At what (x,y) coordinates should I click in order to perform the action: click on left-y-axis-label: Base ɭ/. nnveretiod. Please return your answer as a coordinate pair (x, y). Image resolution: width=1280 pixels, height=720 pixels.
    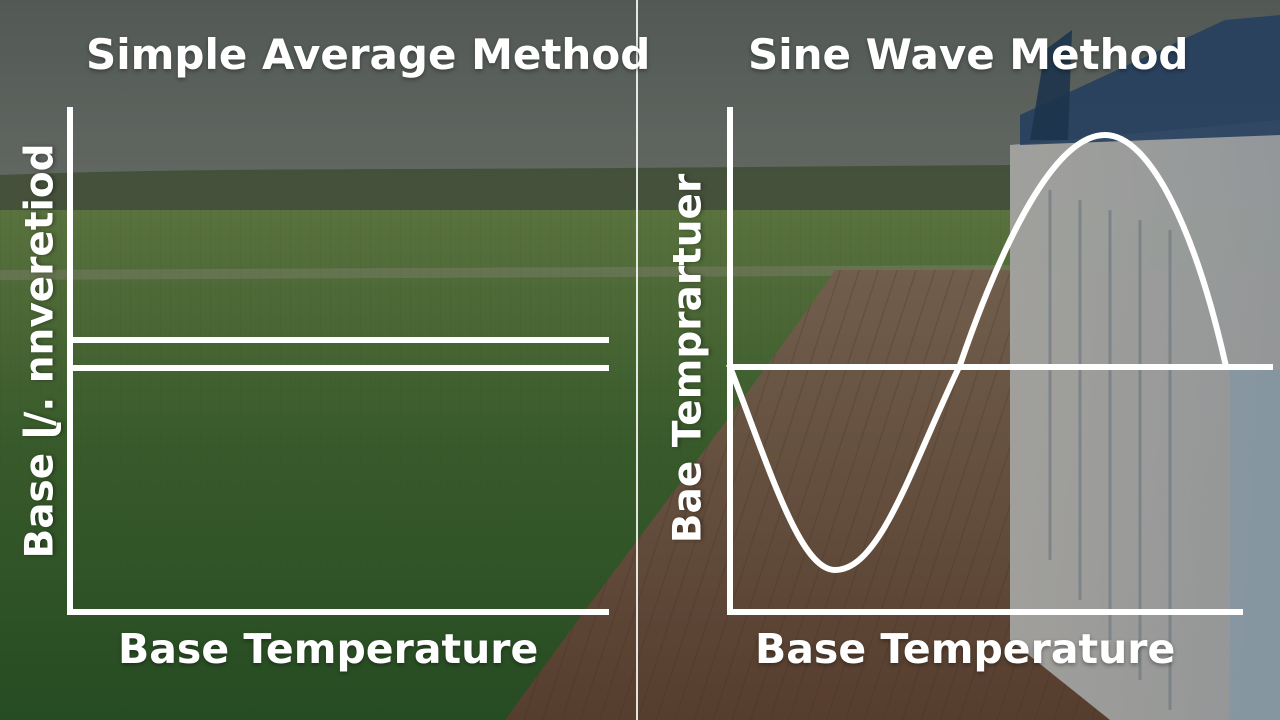
    Looking at the image, I should click on (40, 351).